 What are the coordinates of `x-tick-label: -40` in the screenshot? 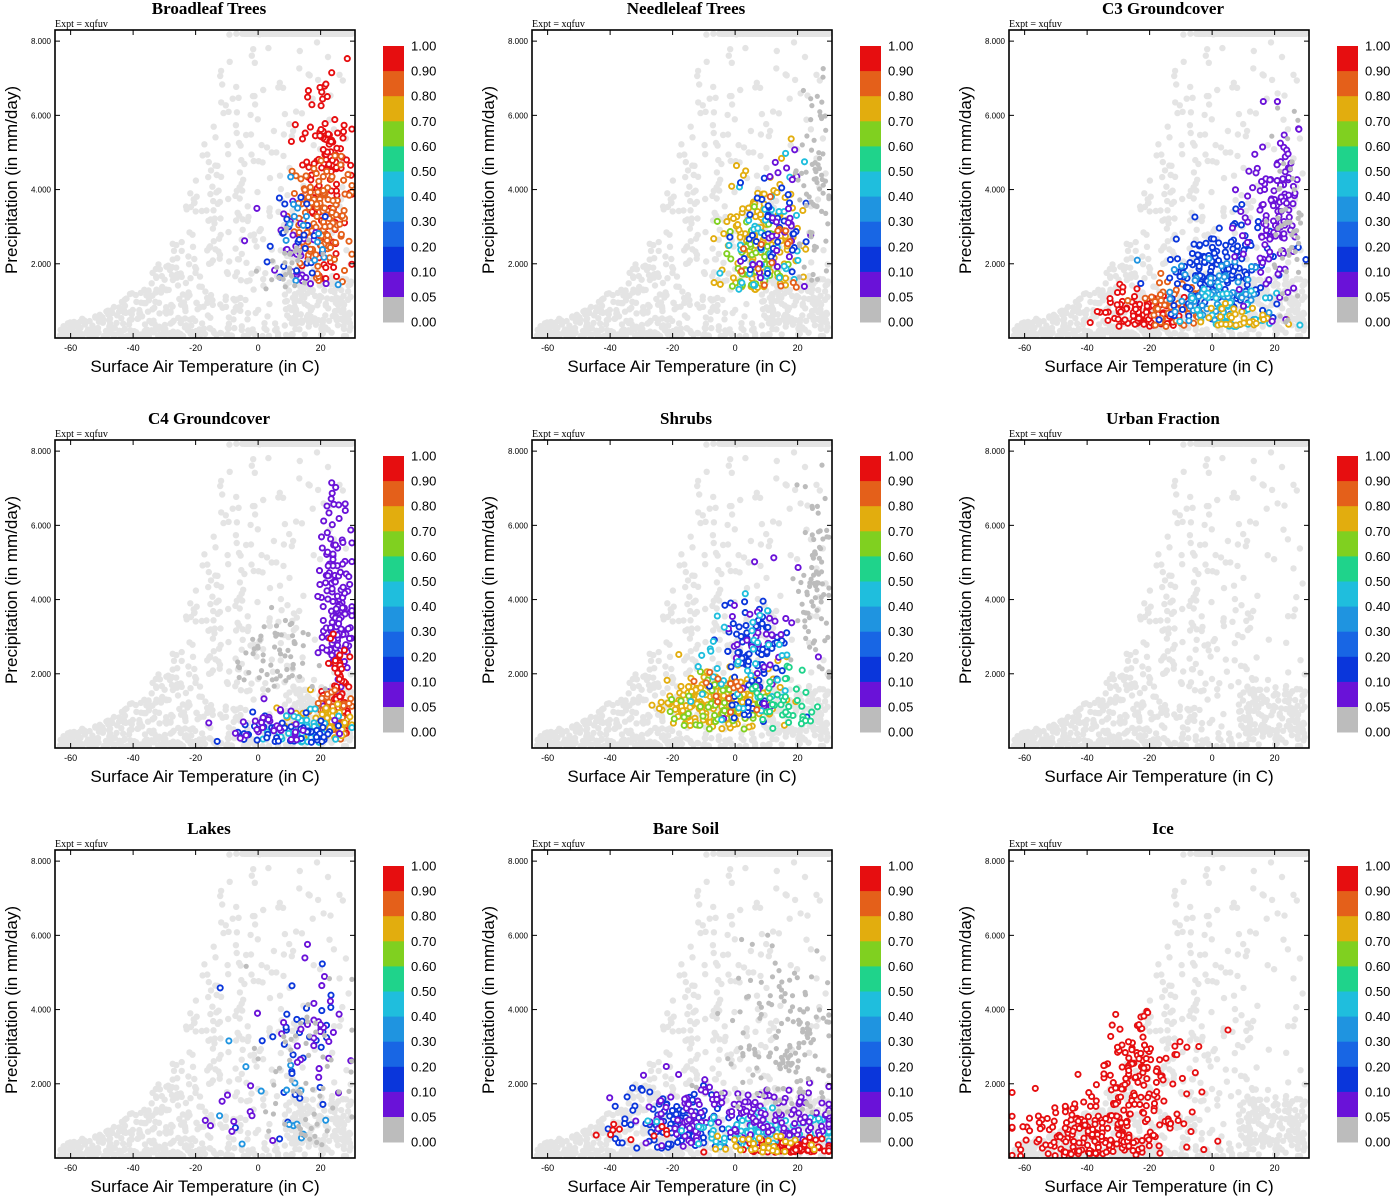 It's located at (1087, 348).